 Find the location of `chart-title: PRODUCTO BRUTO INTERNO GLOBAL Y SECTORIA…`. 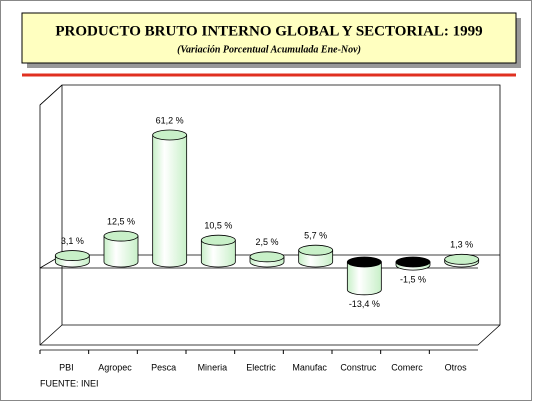

chart-title: PRODUCTO BRUTO INTERNO GLOBAL Y SECTORIA… is located at coordinates (268, 31).